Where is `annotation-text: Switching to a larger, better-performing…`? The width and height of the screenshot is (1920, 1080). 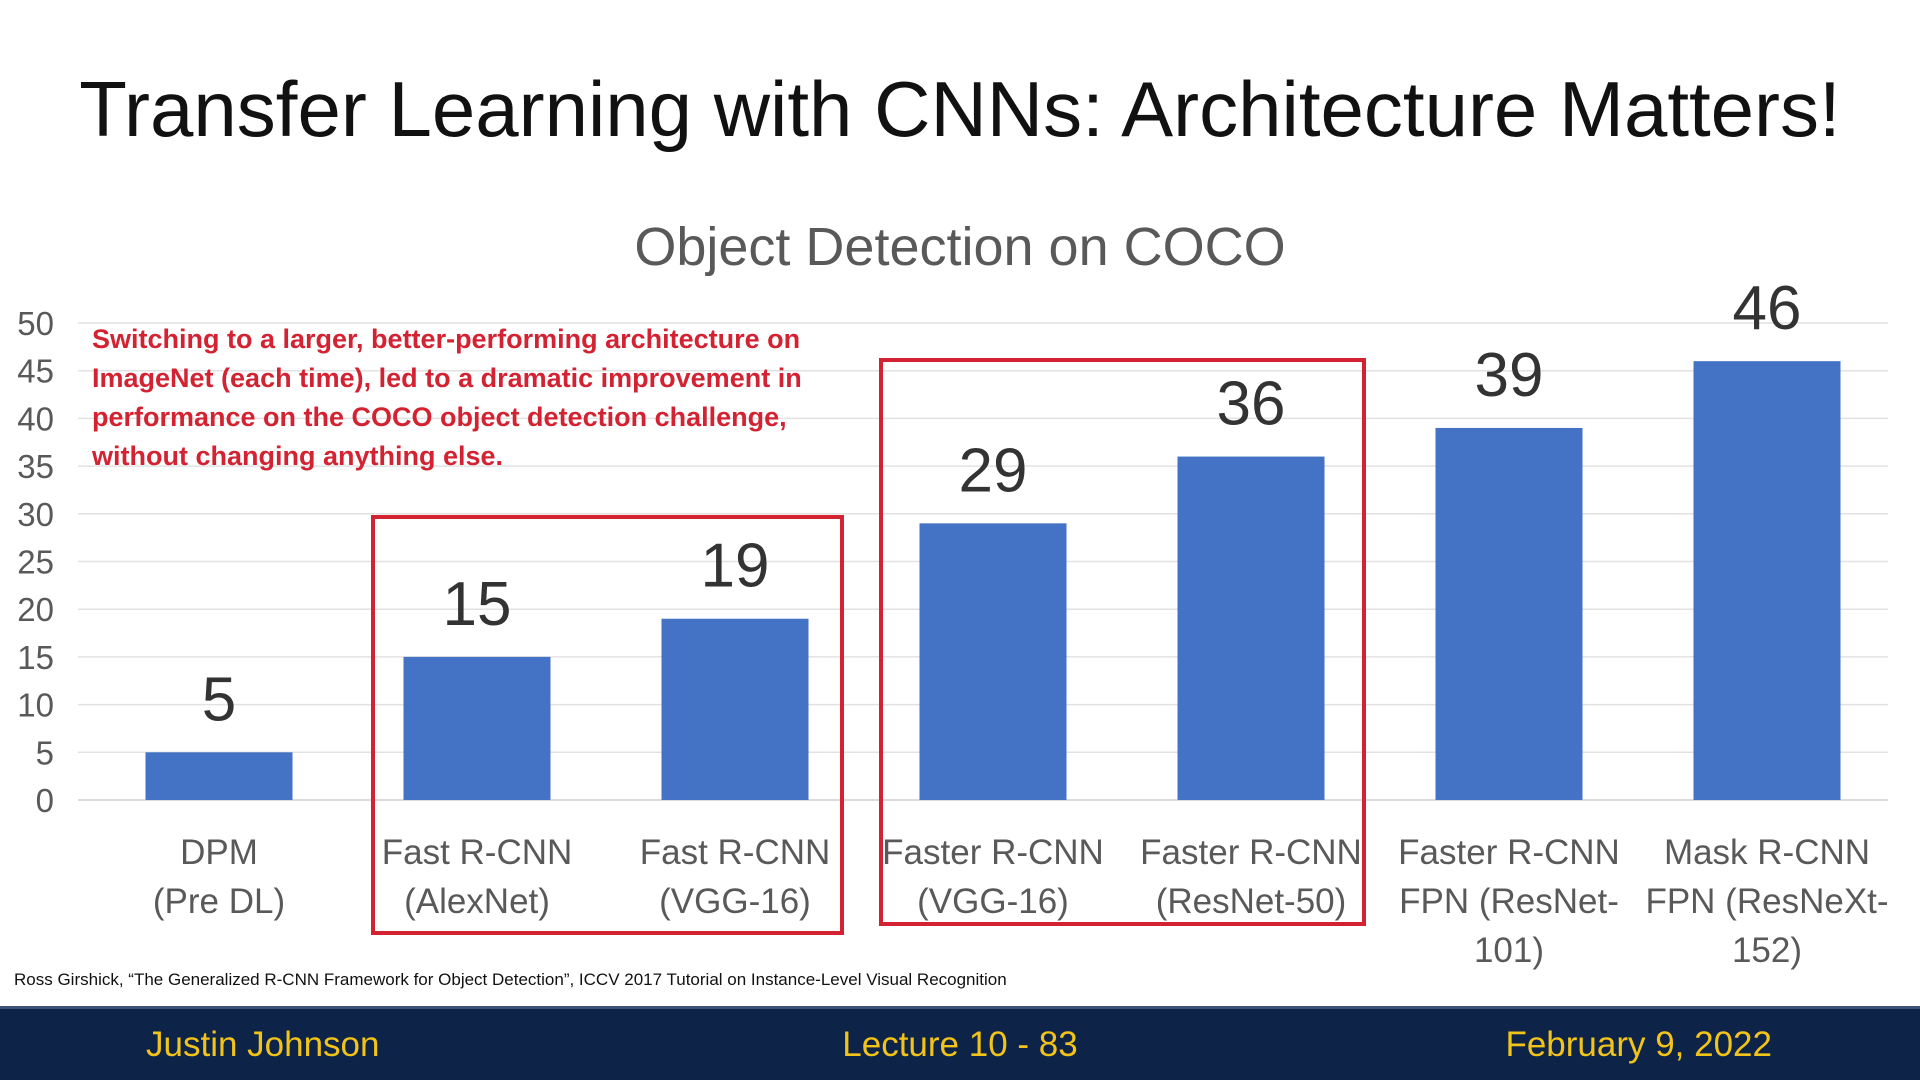 annotation-text: Switching to a larger, better-performing… is located at coordinates (447, 397).